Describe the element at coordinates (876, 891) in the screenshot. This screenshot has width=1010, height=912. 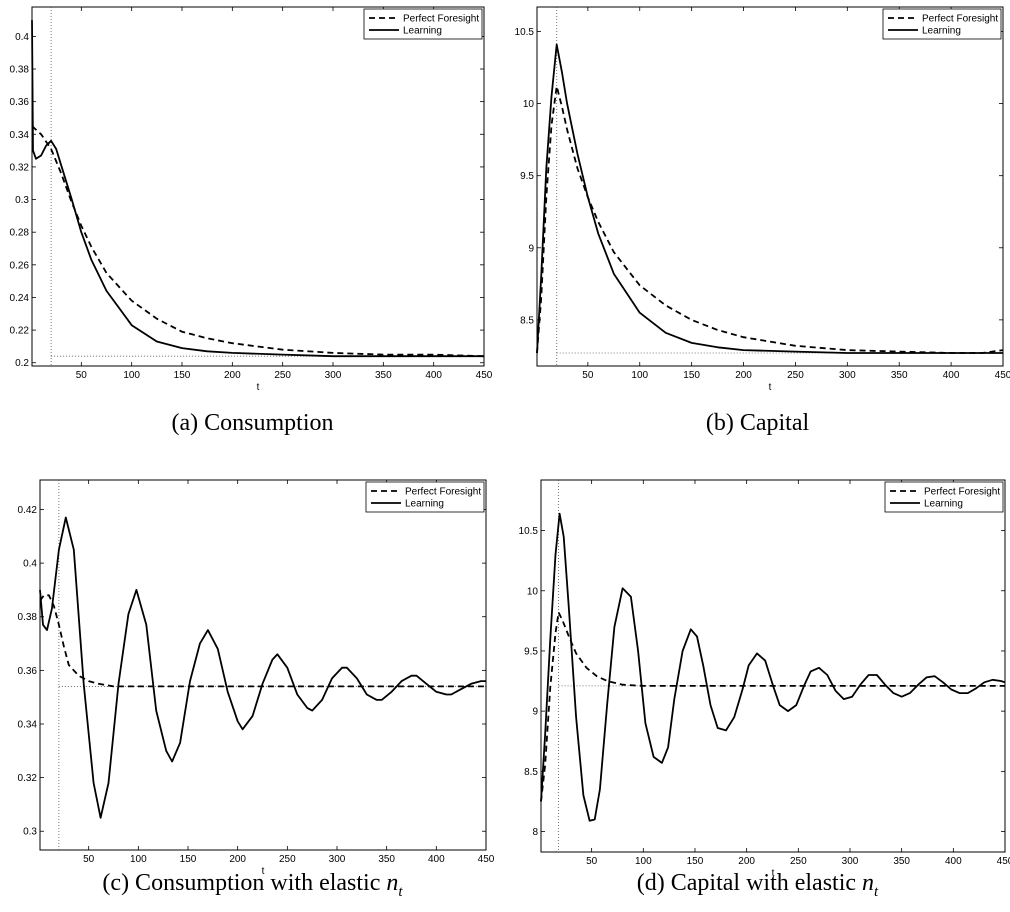
I see `caption-d-sub: t` at that location.